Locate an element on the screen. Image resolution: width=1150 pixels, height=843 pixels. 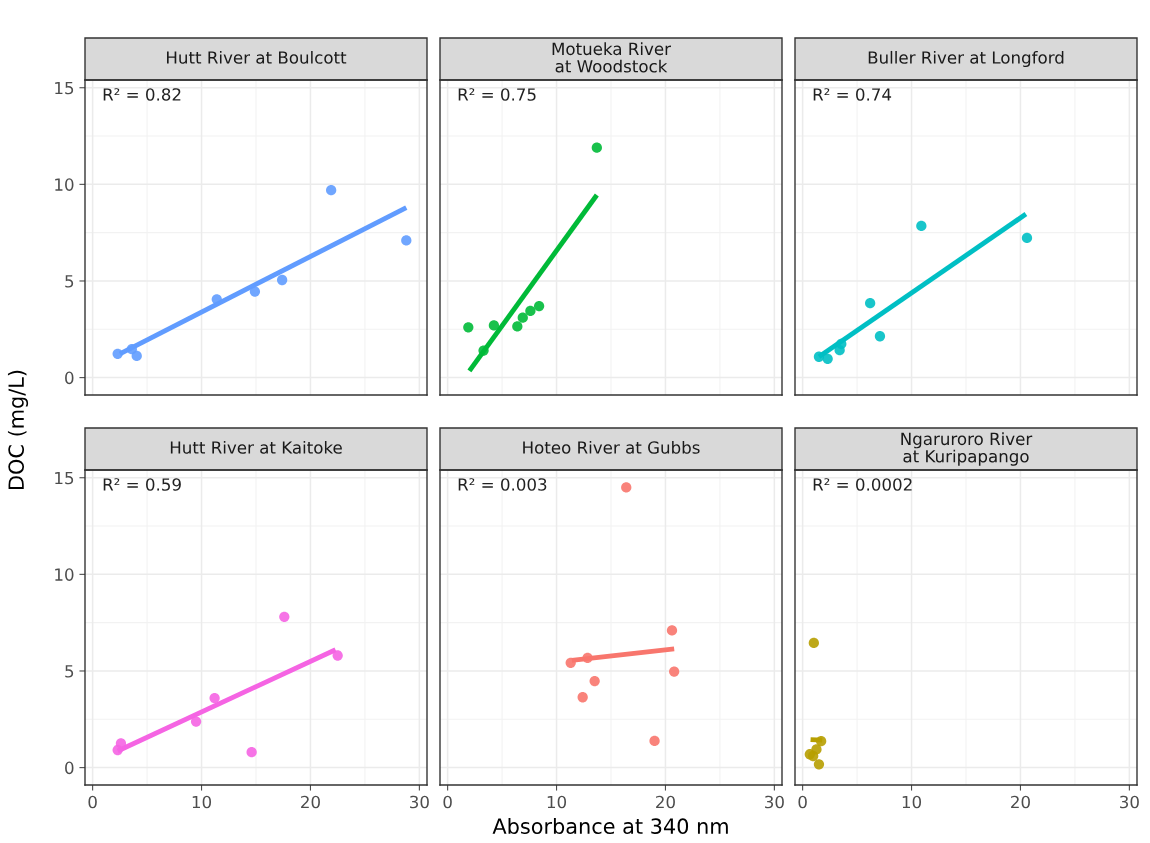
chart-title: Ngaruroro River at Kuripapango is located at coordinates (967, 449).